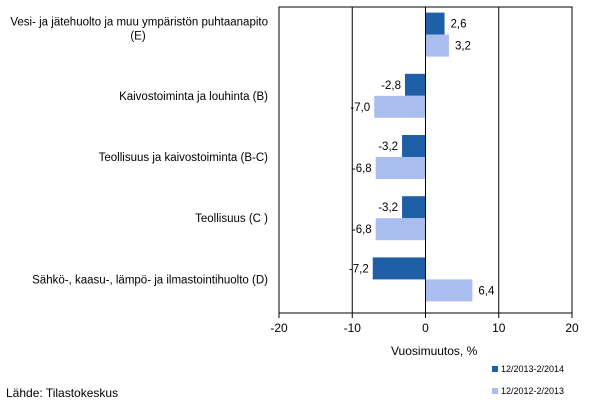 This screenshot has height=418, width=609. What do you see at coordinates (459, 25) in the screenshot?
I see `value-label: 2,6` at bounding box center [459, 25].